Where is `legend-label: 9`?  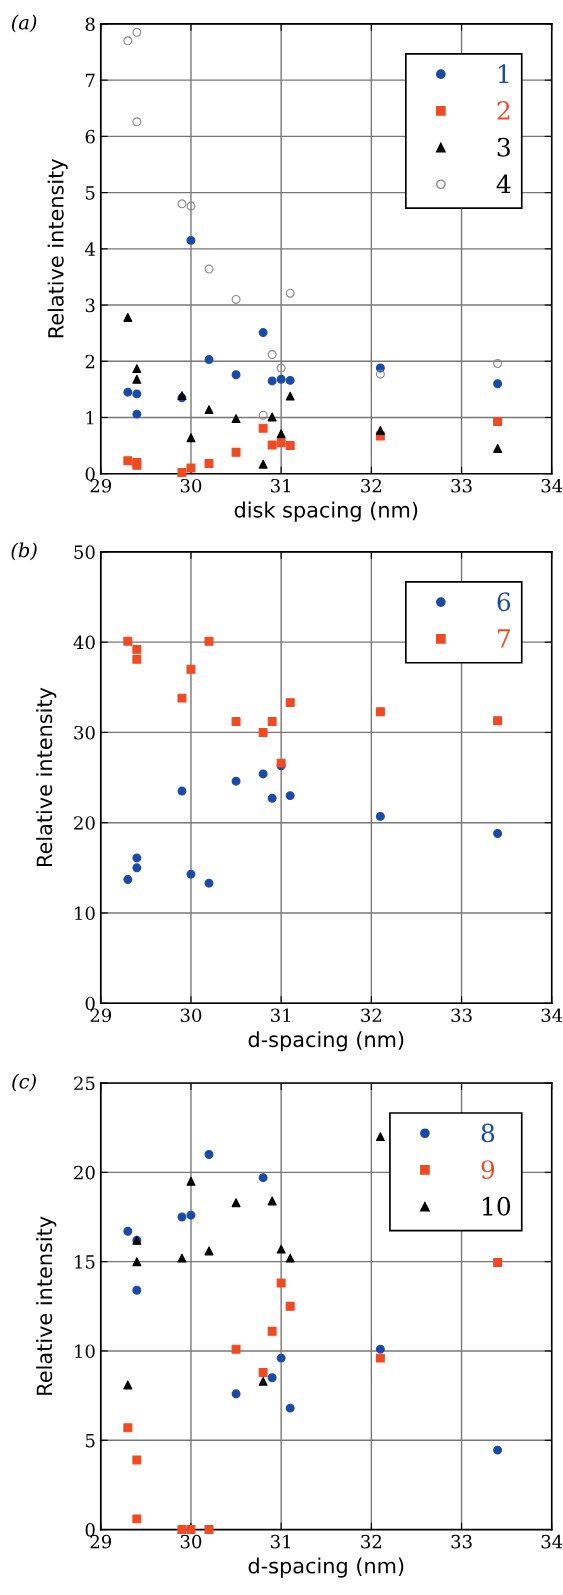 legend-label: 9 is located at coordinates (488, 1170).